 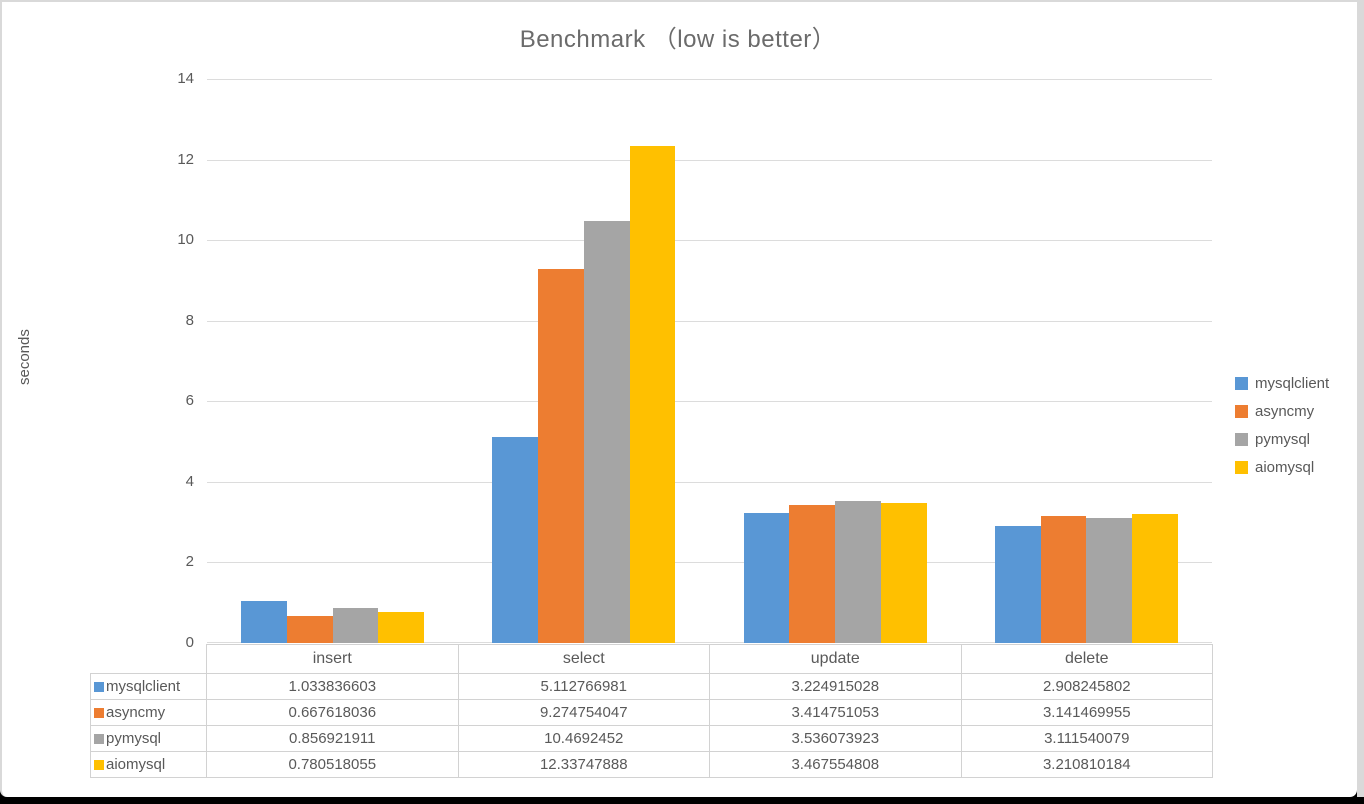 I want to click on table-header: insert select update delete, so click(x=652, y=659).